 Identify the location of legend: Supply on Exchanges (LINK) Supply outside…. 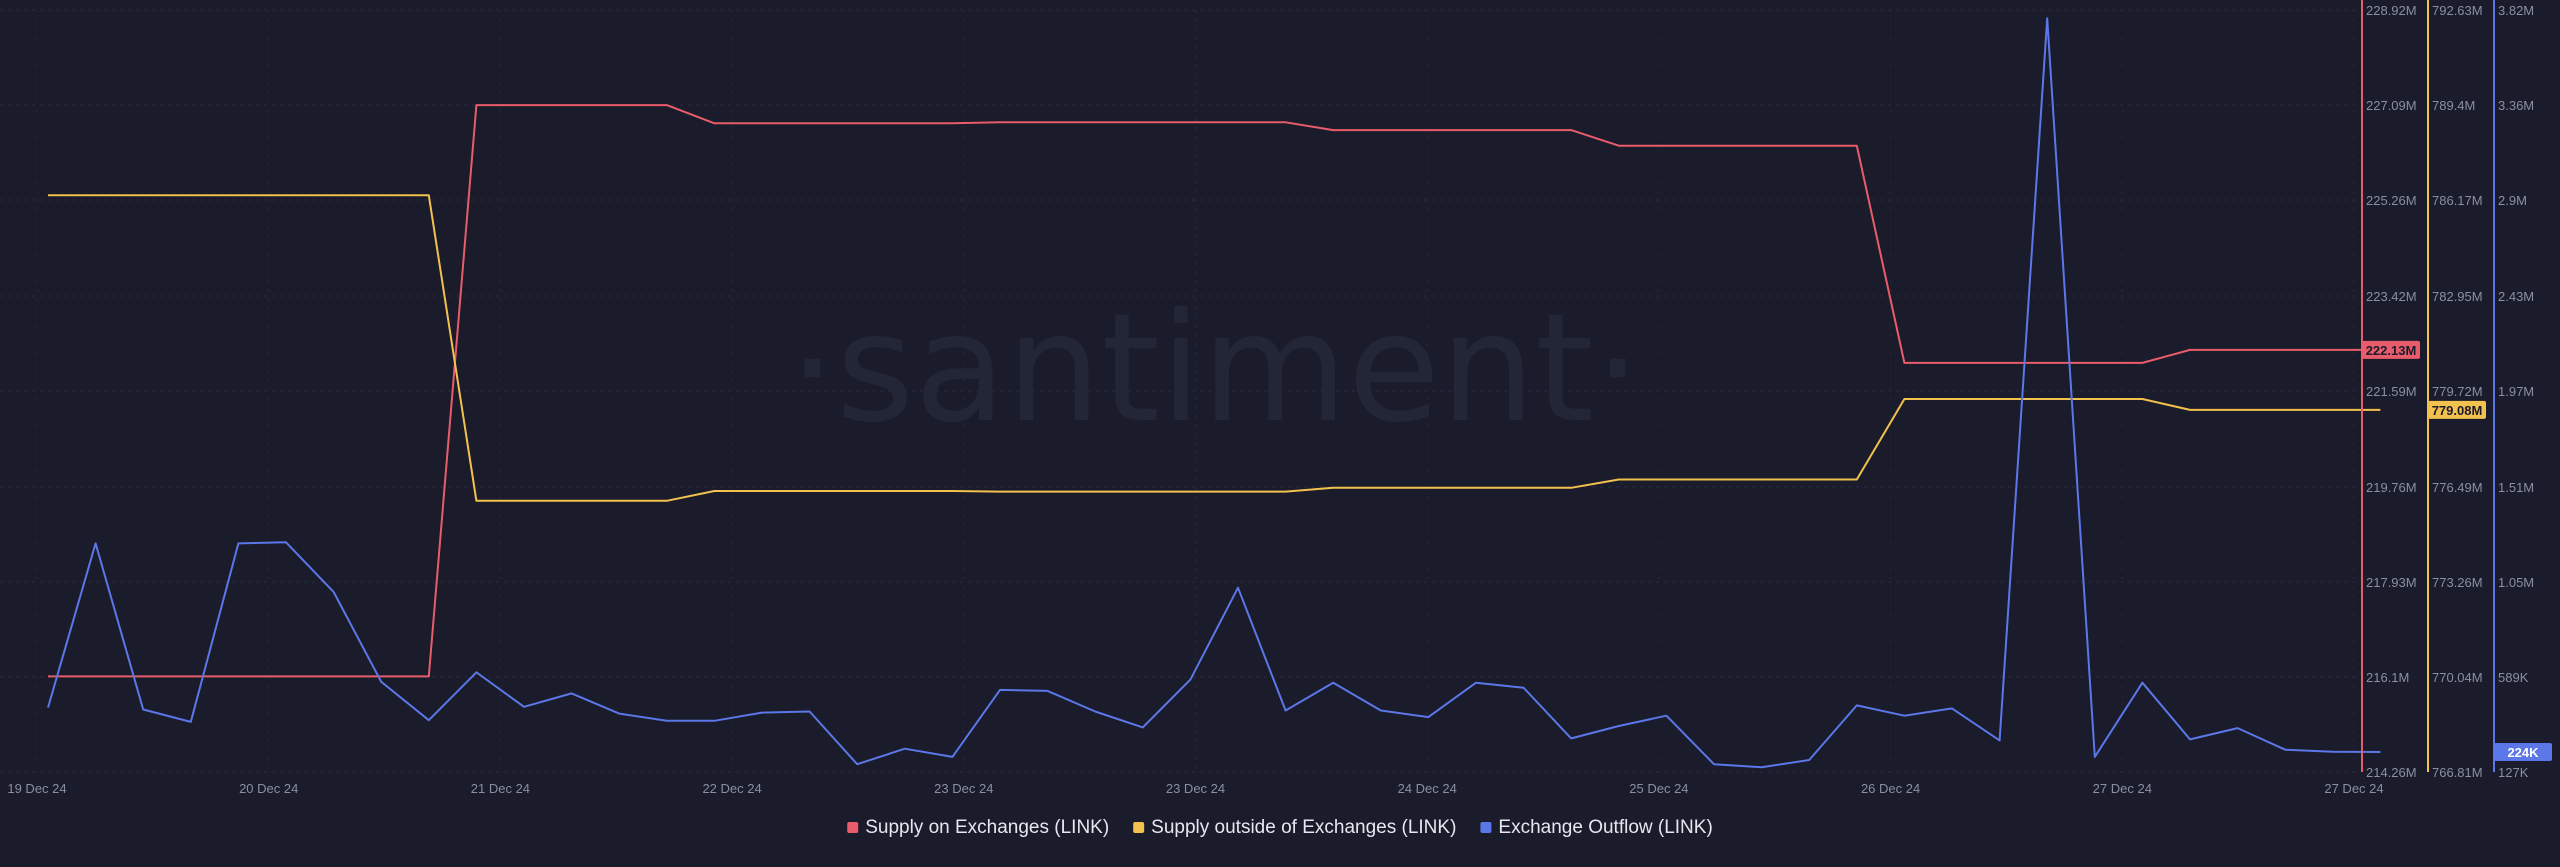
(1280, 827).